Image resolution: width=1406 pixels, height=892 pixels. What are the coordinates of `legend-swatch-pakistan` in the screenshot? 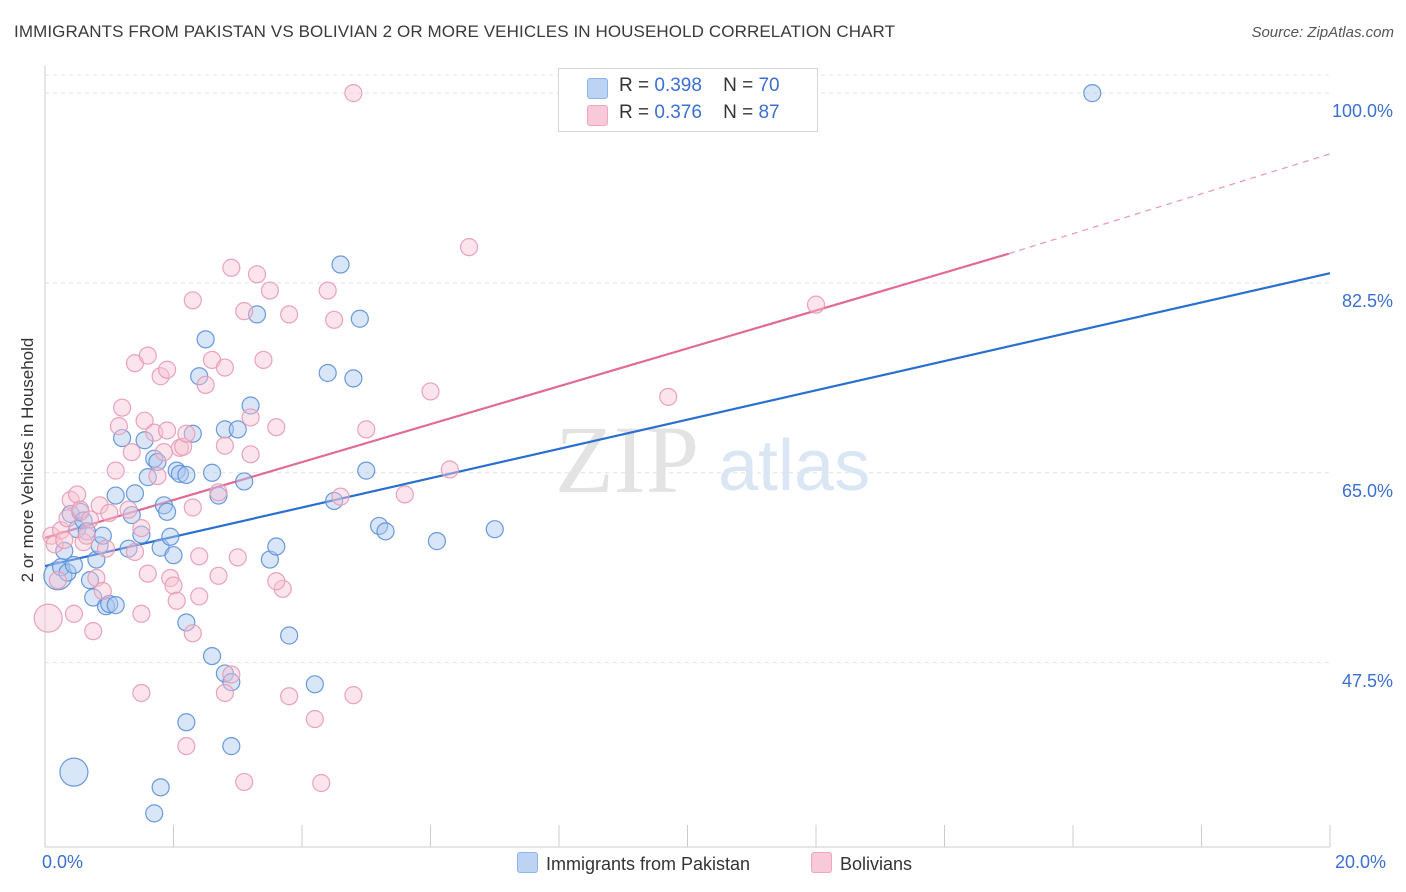 It's located at (597, 88).